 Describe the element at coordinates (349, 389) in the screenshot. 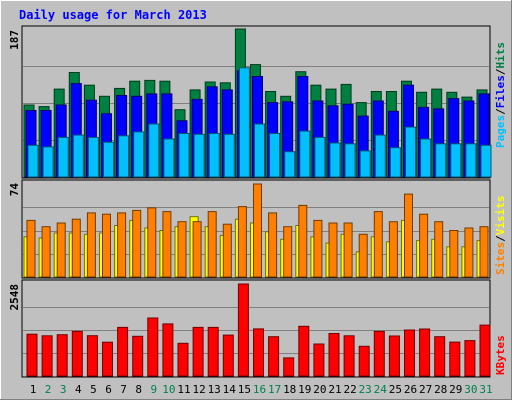

I see `day-label: 22` at that location.